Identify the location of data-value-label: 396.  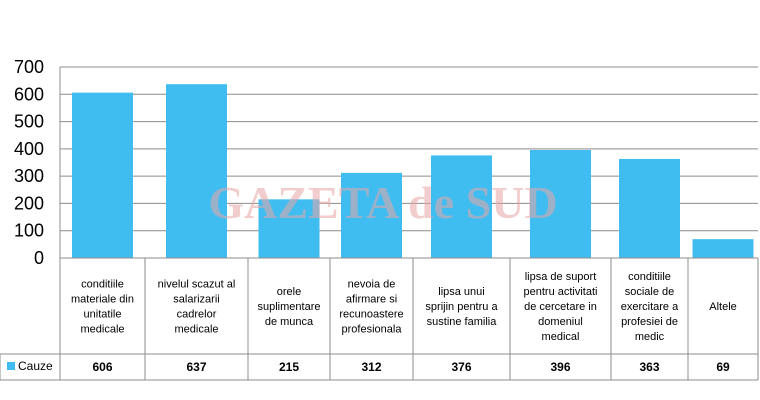
(560, 367).